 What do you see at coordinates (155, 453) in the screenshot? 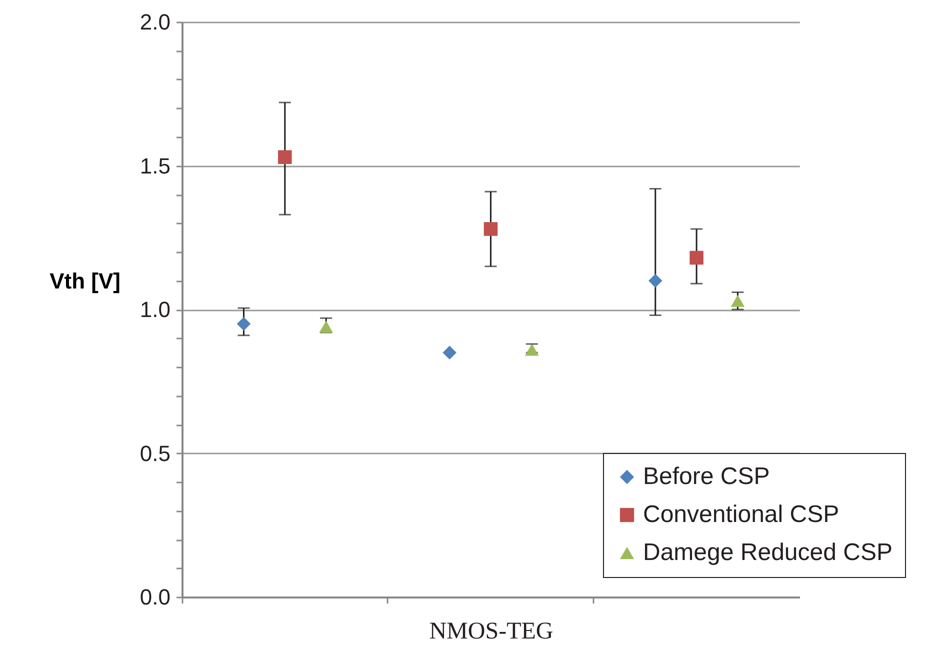
I see `y-tick-label: 0.5` at bounding box center [155, 453].